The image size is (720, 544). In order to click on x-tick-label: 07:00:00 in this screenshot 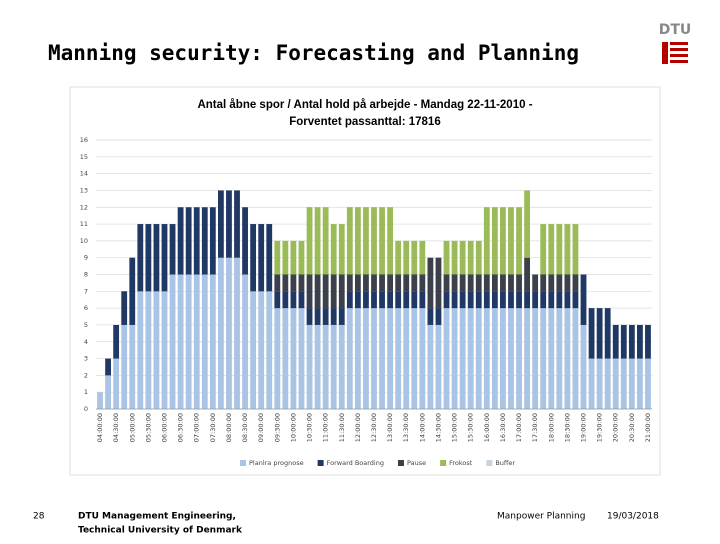, I will do `click(197, 427)`.